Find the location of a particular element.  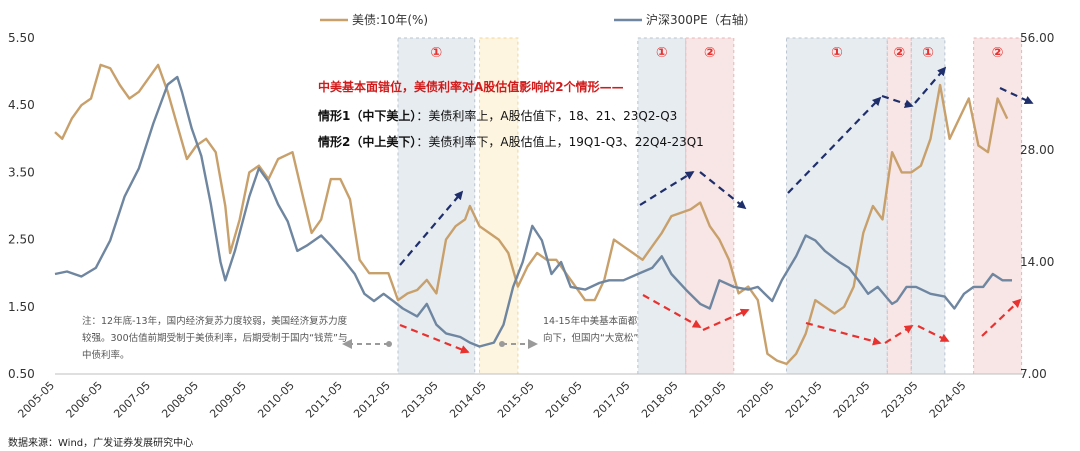

note-pointer-left-head is located at coordinates (347, 344).